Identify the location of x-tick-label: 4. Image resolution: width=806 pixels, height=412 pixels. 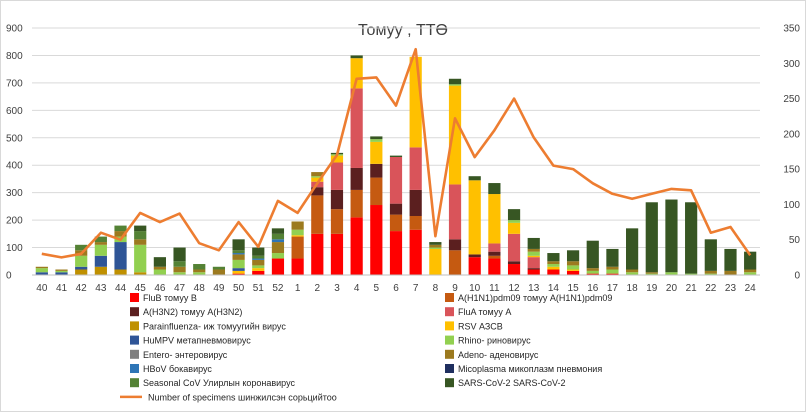
(357, 288).